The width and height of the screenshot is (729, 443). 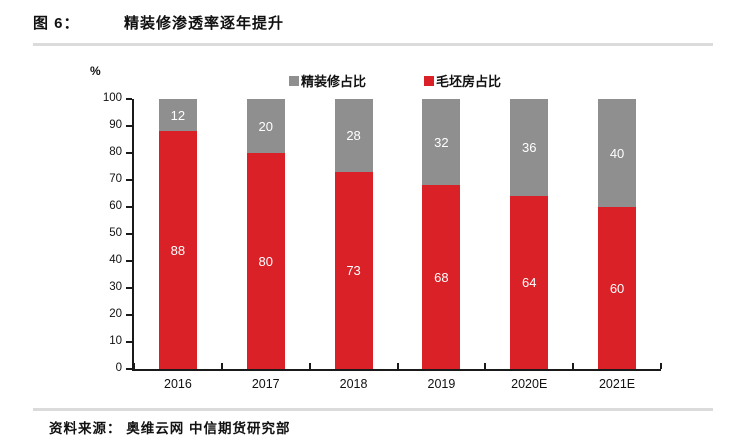 What do you see at coordinates (395, 80) in the screenshot?
I see `chart-legend: 精装修占比 毛坯房占比` at bounding box center [395, 80].